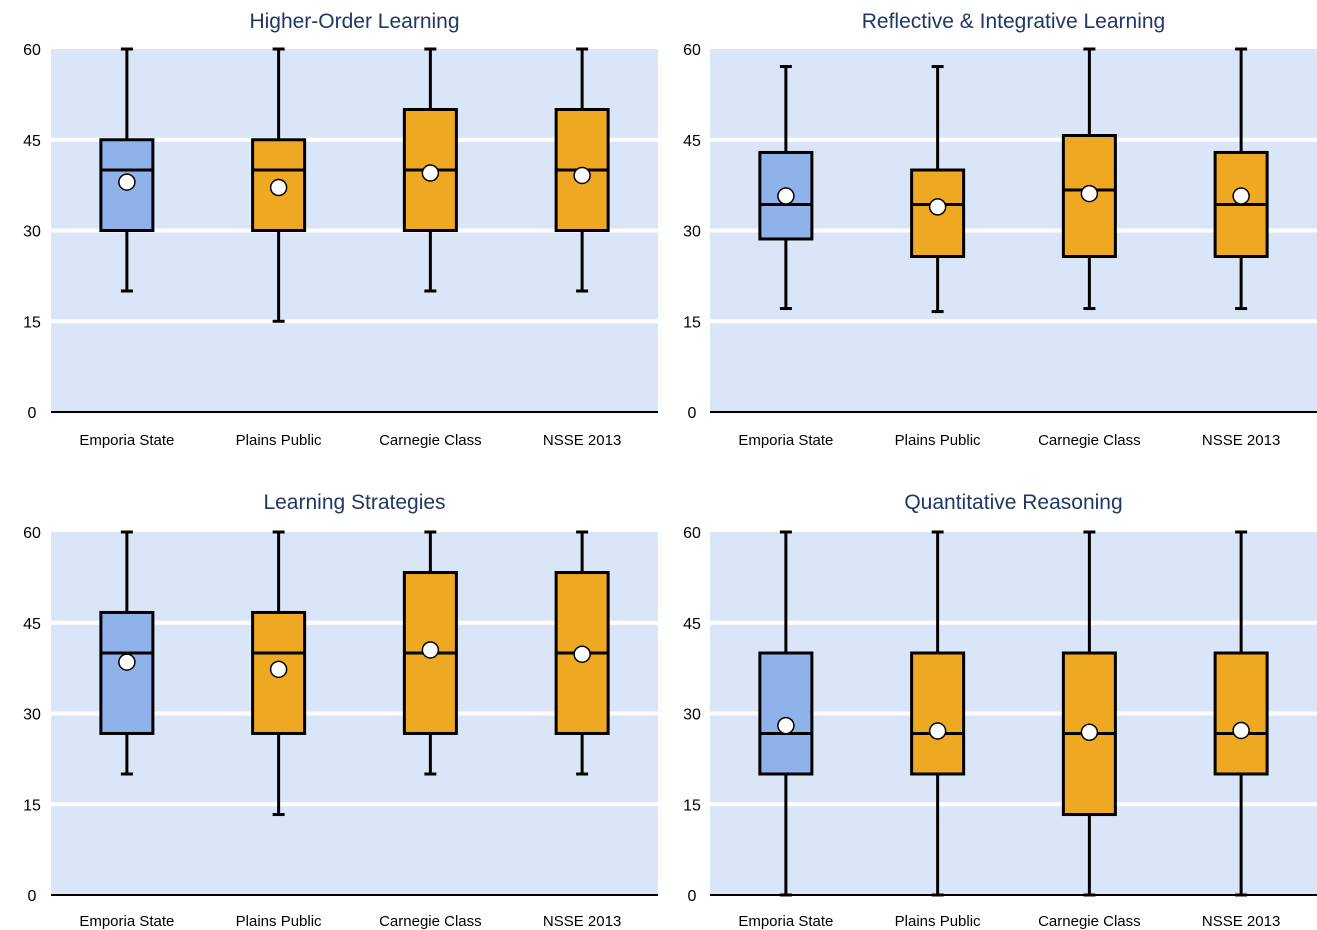 This screenshot has height=930, width=1317. Describe the element at coordinates (354, 502) in the screenshot. I see `chart-title: Learning Strategies` at that location.